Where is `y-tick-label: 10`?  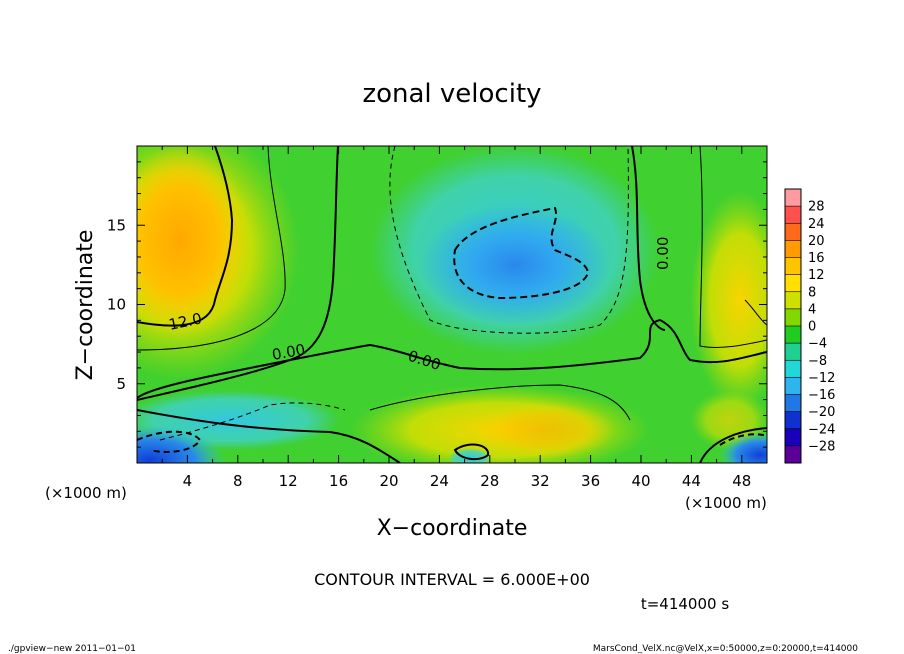 y-tick-label: 10 is located at coordinates (116, 305).